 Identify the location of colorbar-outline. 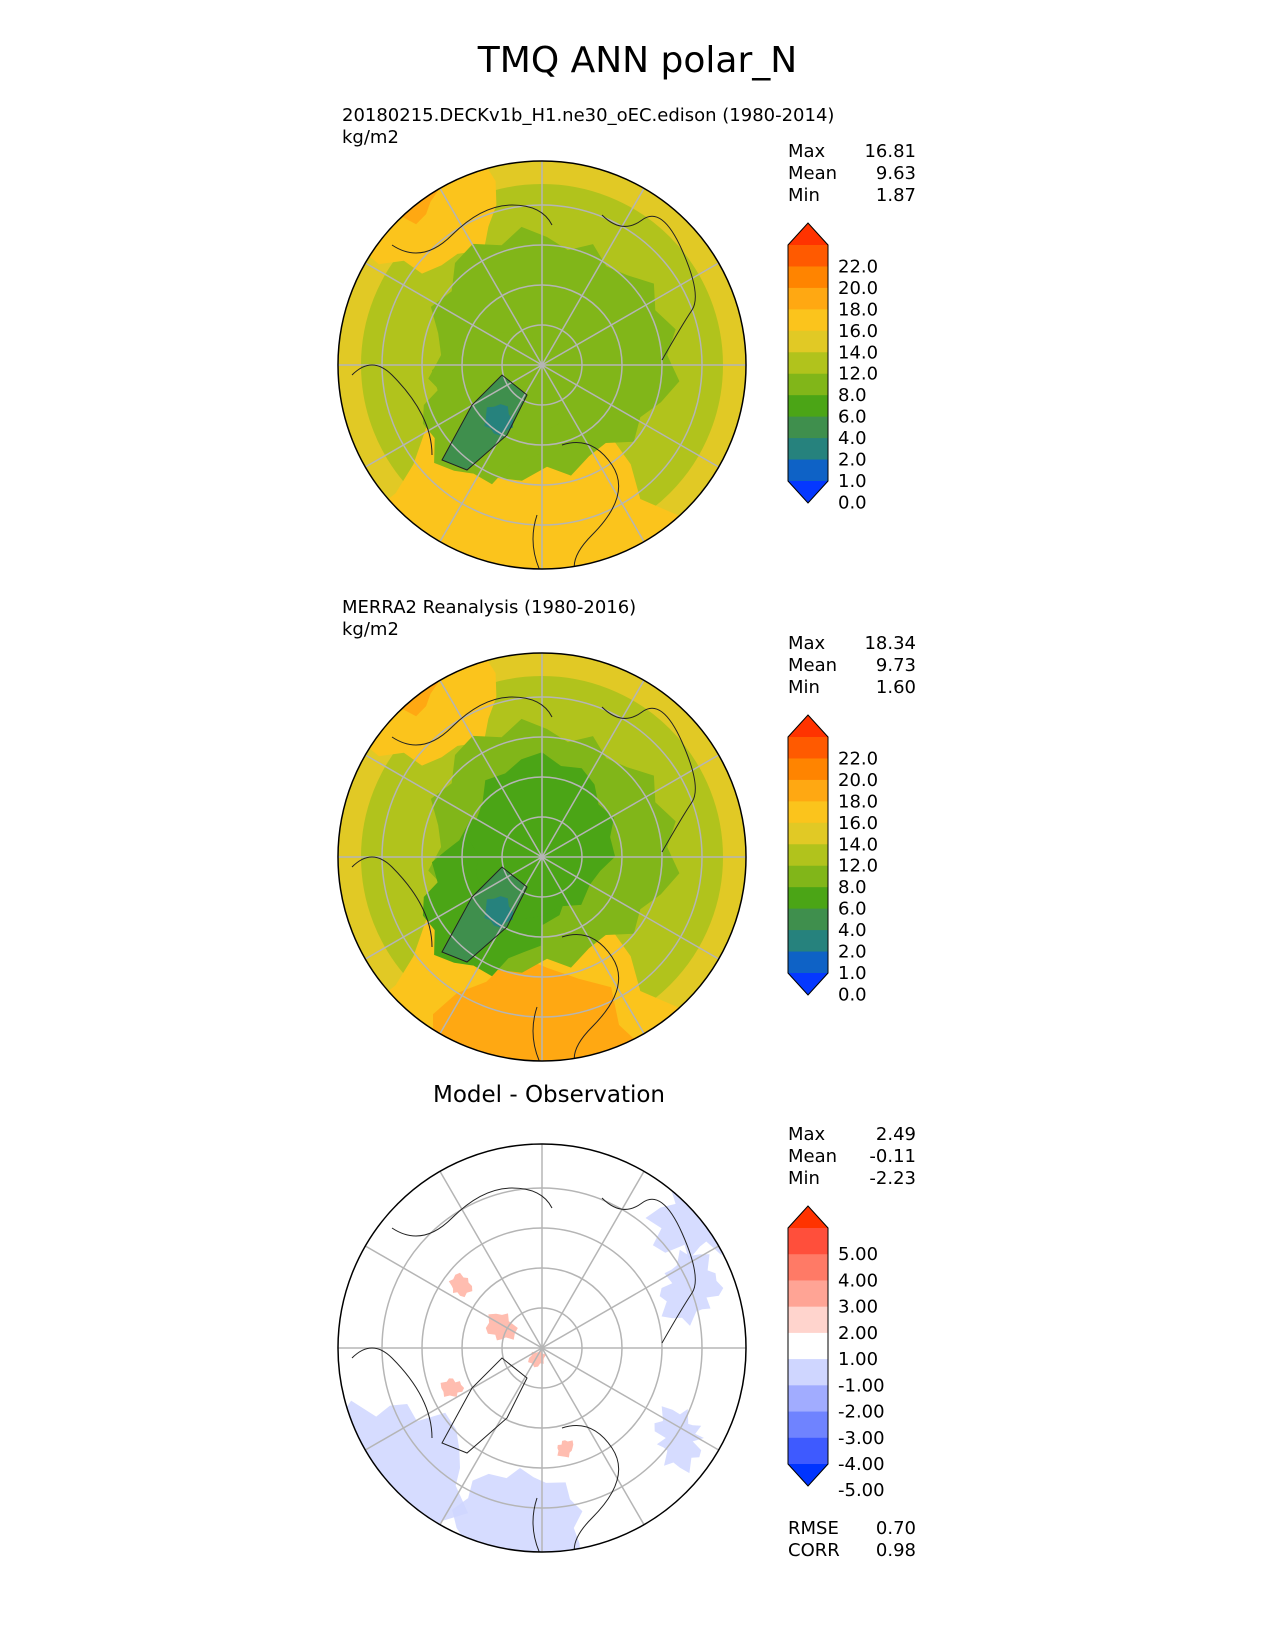
(808, 855).